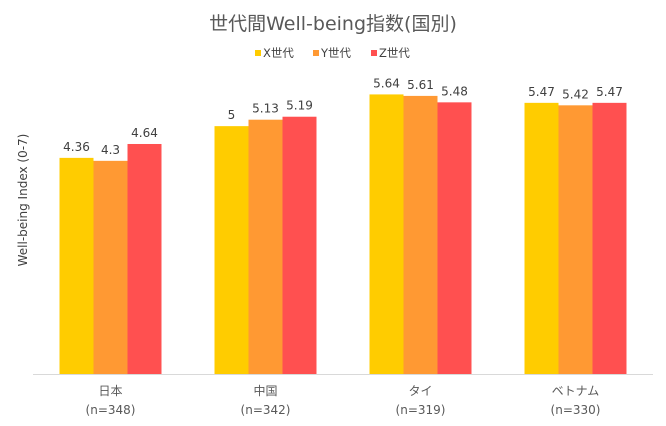 The image size is (666, 426). Describe the element at coordinates (266, 410) in the screenshot. I see `x-tick-sublabel: (n=342)` at that location.